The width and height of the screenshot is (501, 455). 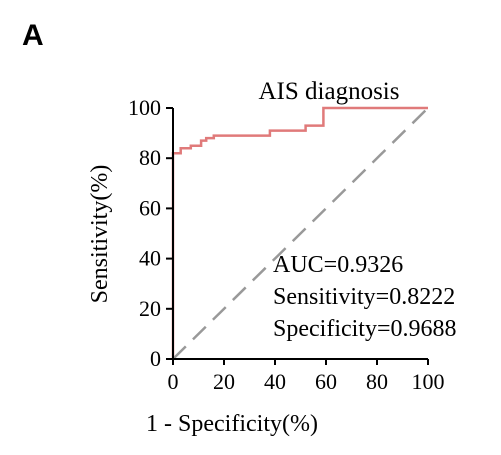 I want to click on x-tick-label: 0, so click(x=173, y=381).